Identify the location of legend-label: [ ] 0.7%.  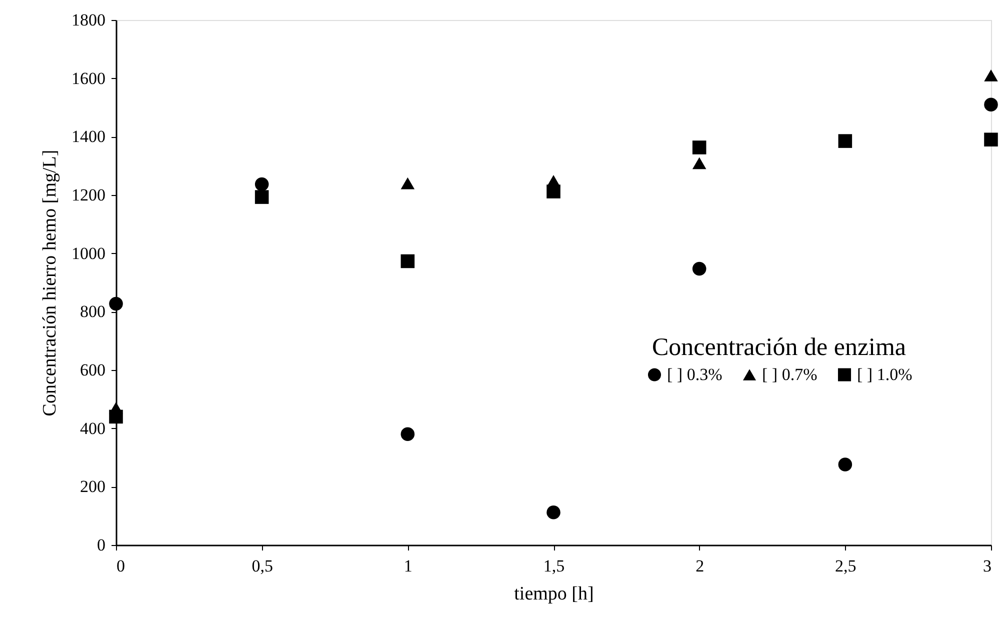
(790, 374).